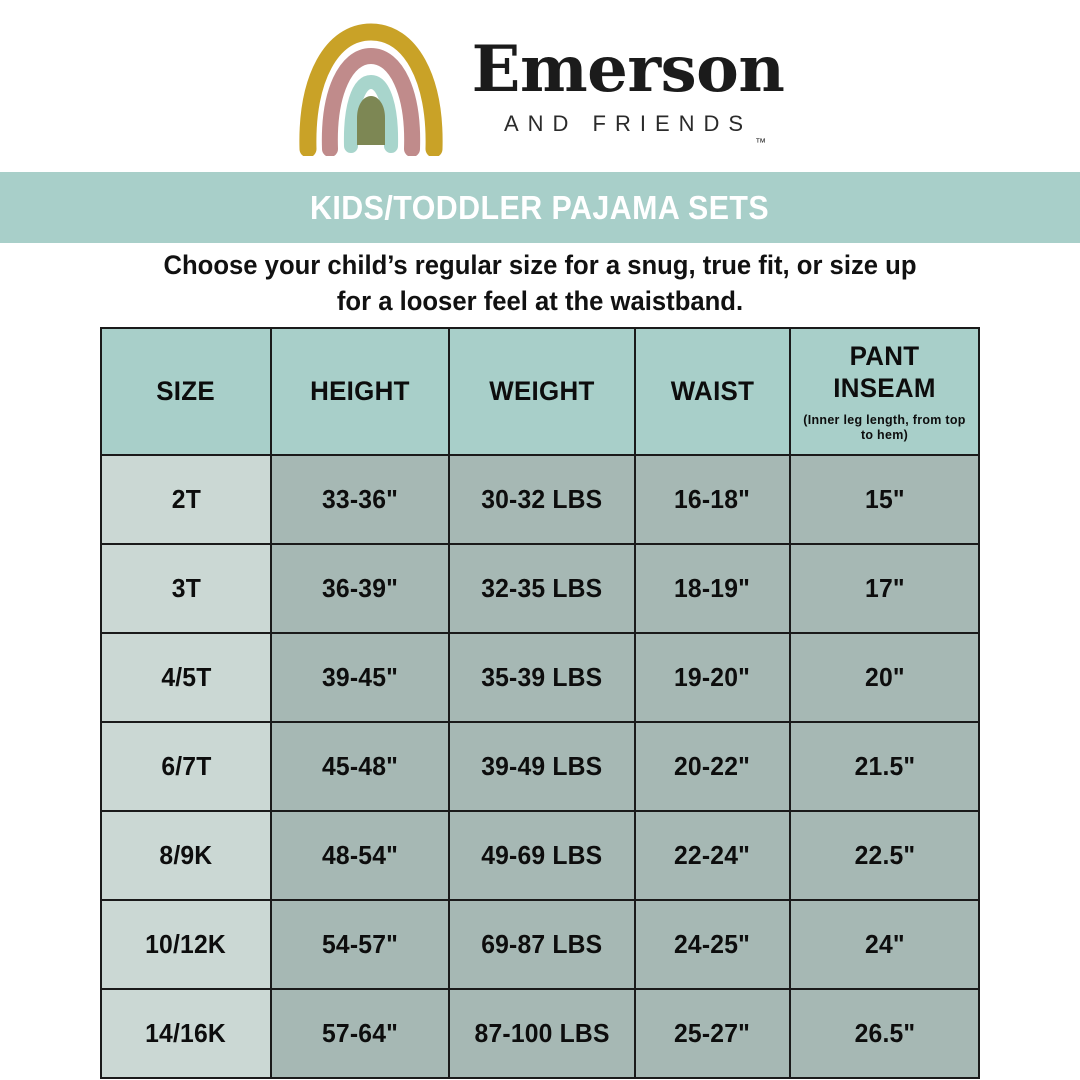  I want to click on column-header-height-label: HEIGHT, so click(360, 390).